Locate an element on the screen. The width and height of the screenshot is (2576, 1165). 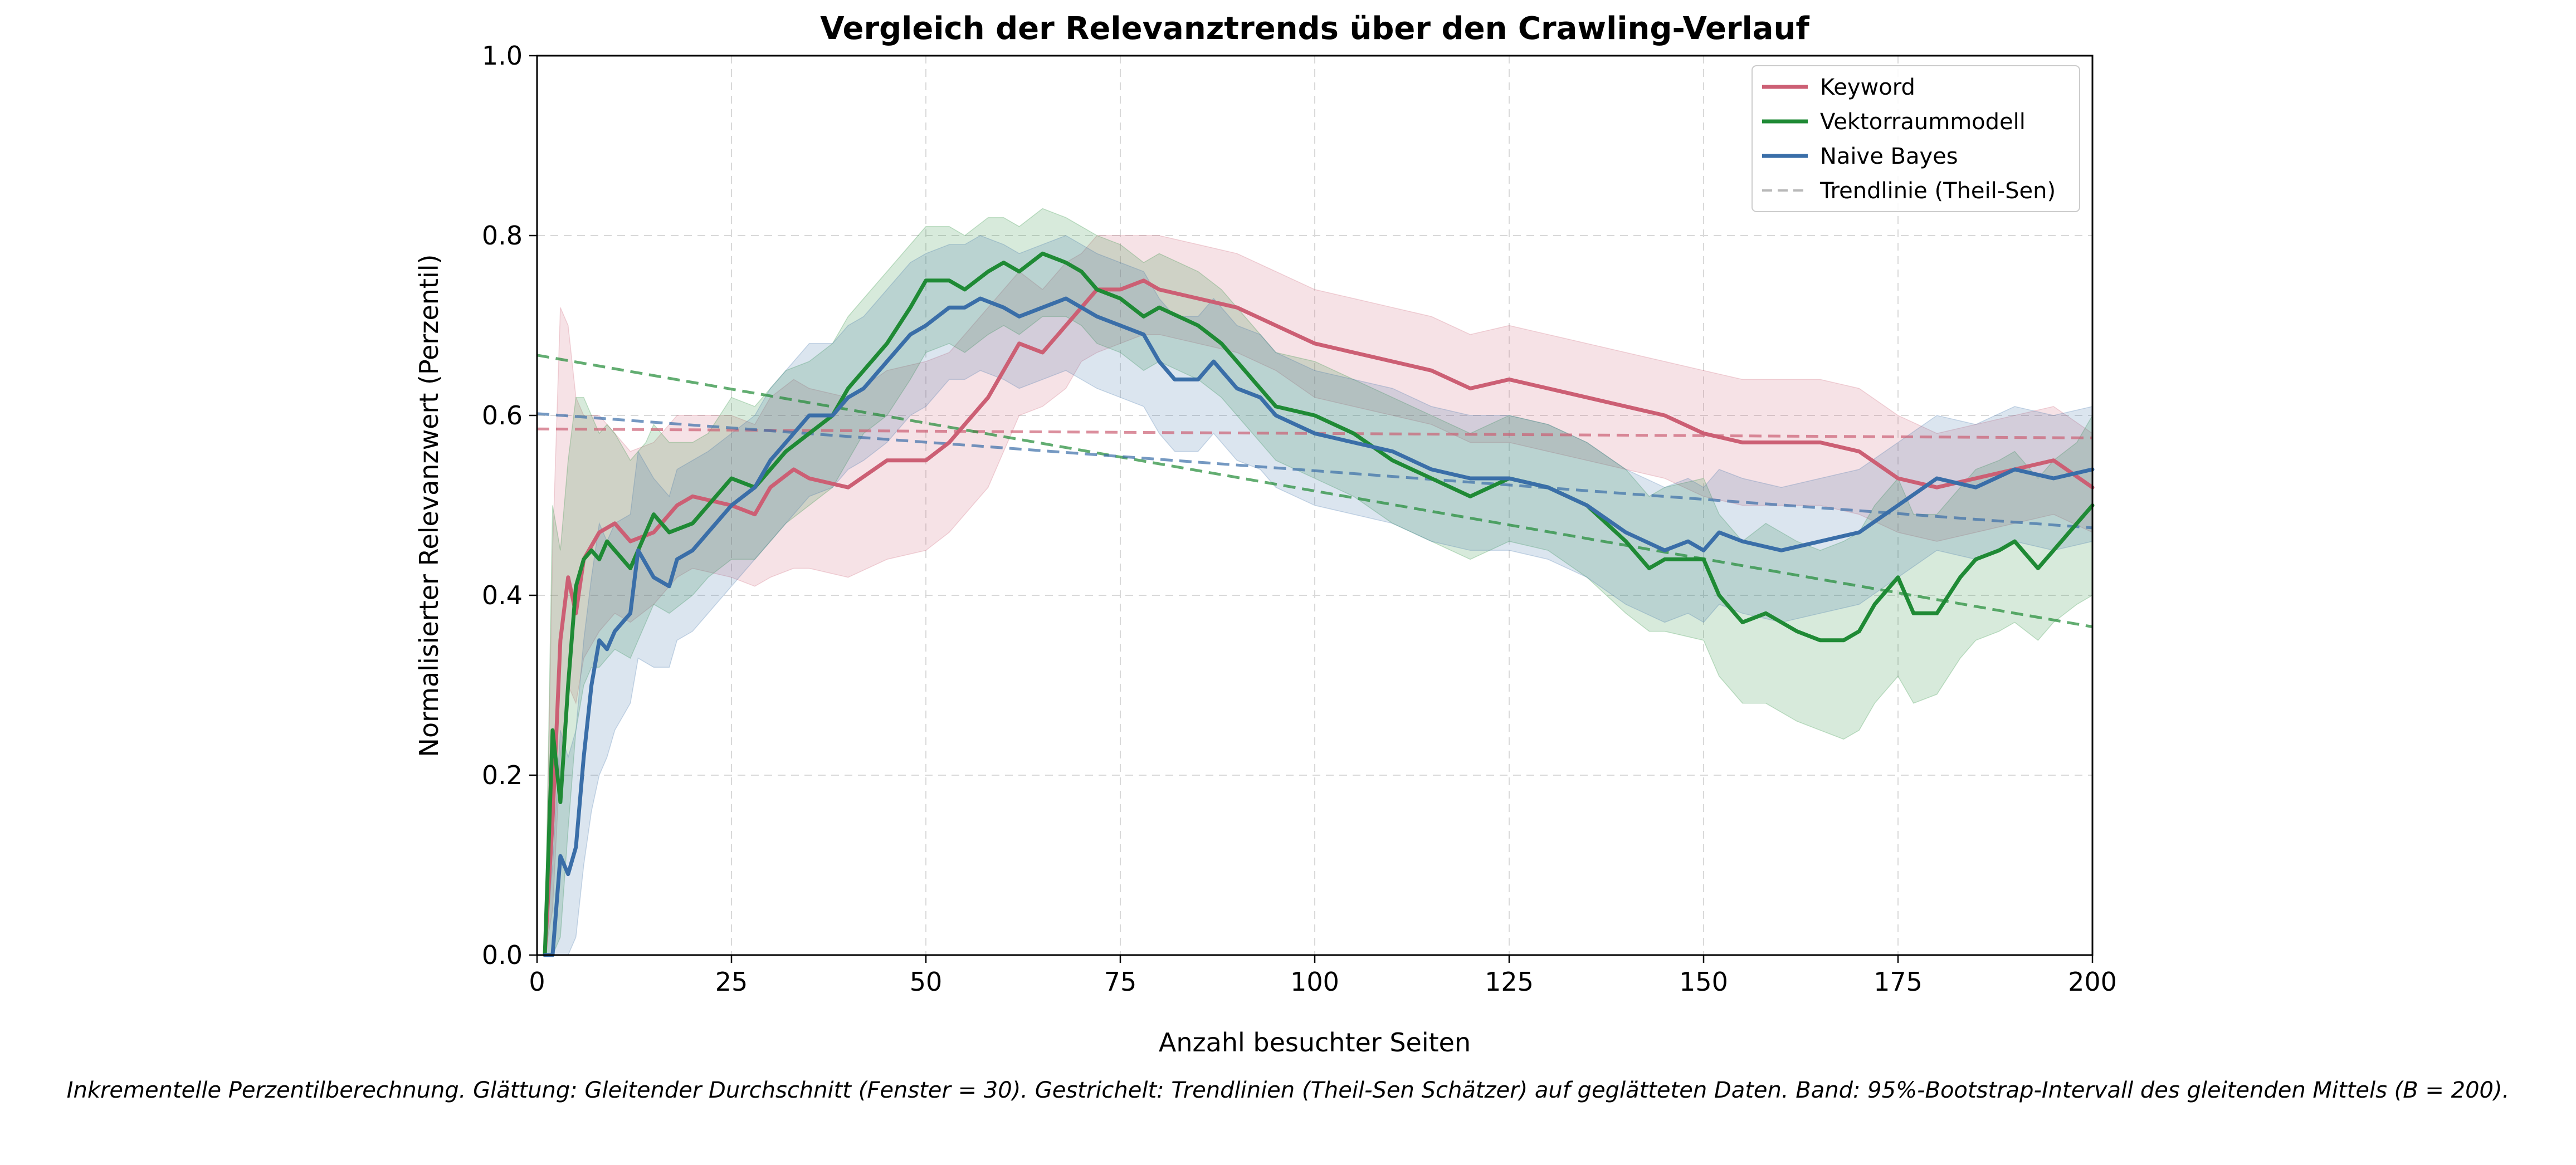
x-tick-label: 125 is located at coordinates (1509, 982).